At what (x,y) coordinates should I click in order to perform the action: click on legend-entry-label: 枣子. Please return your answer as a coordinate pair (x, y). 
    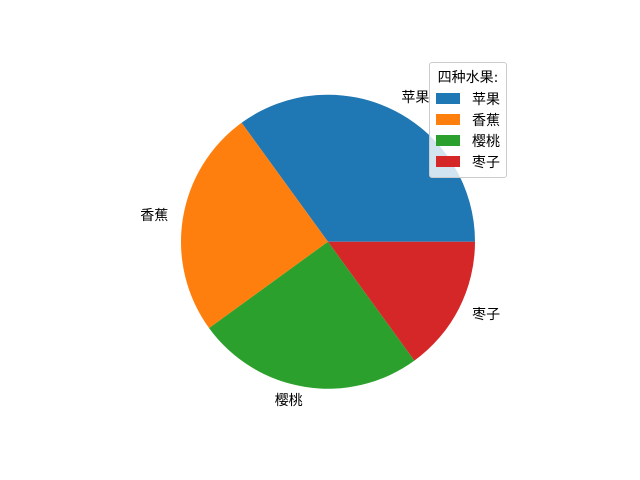
    Looking at the image, I should click on (486, 162).